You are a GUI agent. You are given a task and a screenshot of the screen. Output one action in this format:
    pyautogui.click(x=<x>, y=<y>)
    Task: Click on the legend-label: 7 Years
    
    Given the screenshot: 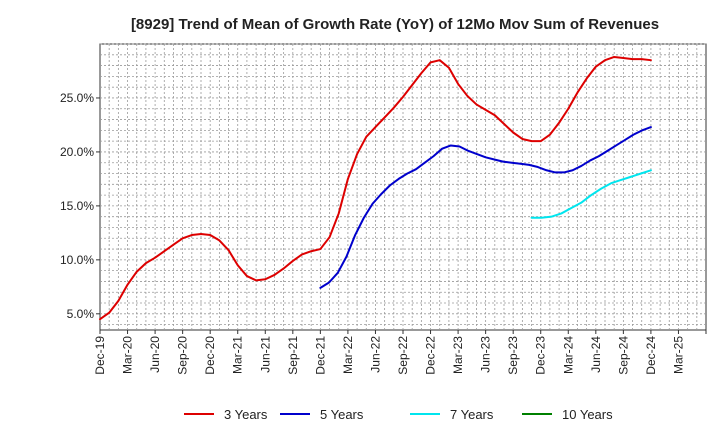 What is the action you would take?
    pyautogui.click(x=472, y=414)
    